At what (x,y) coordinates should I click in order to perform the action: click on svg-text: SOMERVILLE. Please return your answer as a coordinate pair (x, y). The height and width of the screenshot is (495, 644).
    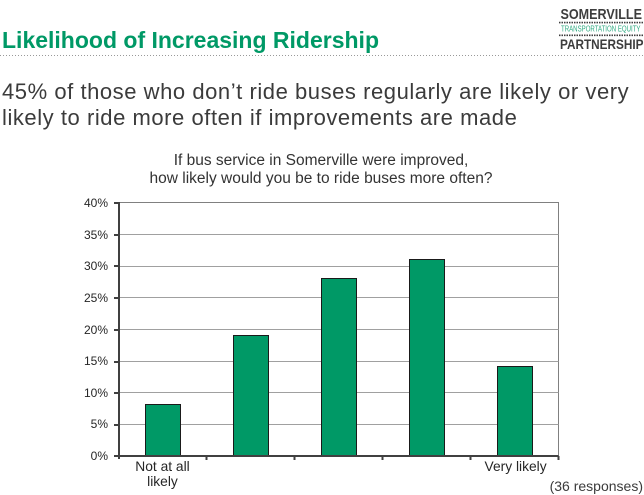
    Looking at the image, I should click on (602, 14).